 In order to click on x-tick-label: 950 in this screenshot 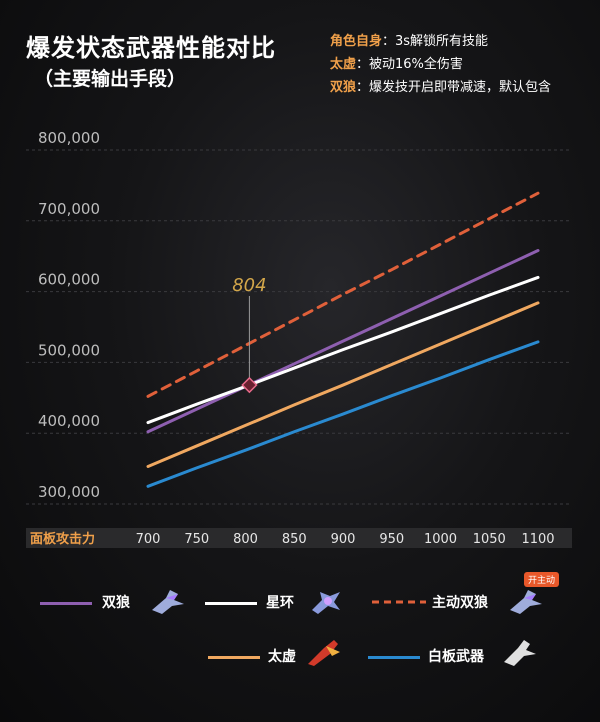, I will do `click(391, 539)`.